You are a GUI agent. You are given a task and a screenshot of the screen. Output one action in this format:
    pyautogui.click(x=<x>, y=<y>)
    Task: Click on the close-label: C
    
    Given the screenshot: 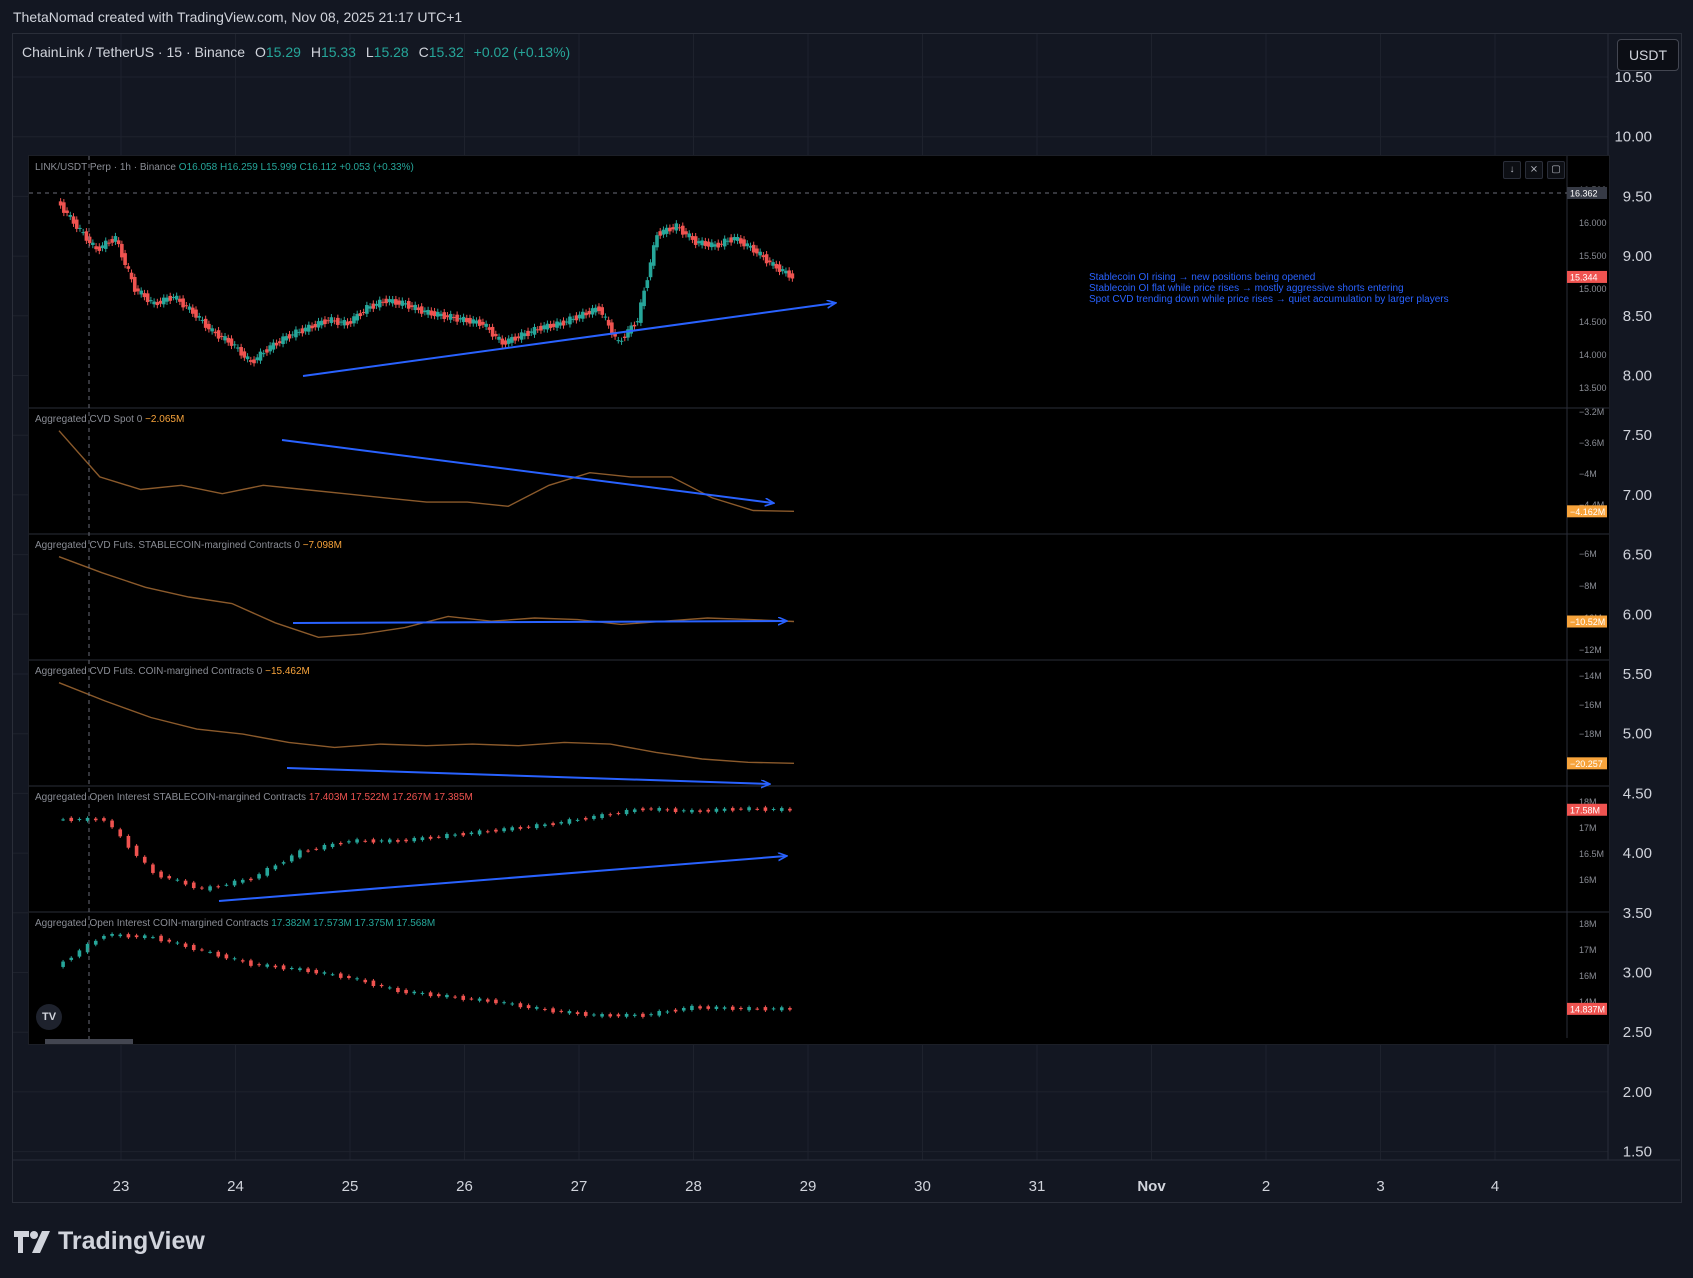 What is the action you would take?
    pyautogui.click(x=423, y=52)
    